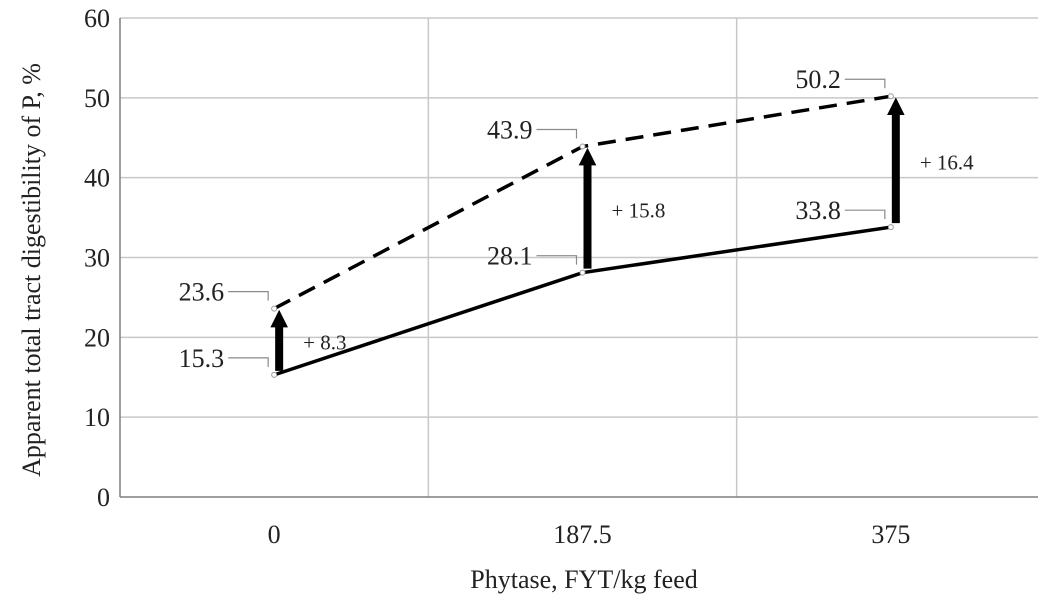 This screenshot has height=597, width=1038. What do you see at coordinates (890, 534) in the screenshot?
I see `x-tick-label: 375` at bounding box center [890, 534].